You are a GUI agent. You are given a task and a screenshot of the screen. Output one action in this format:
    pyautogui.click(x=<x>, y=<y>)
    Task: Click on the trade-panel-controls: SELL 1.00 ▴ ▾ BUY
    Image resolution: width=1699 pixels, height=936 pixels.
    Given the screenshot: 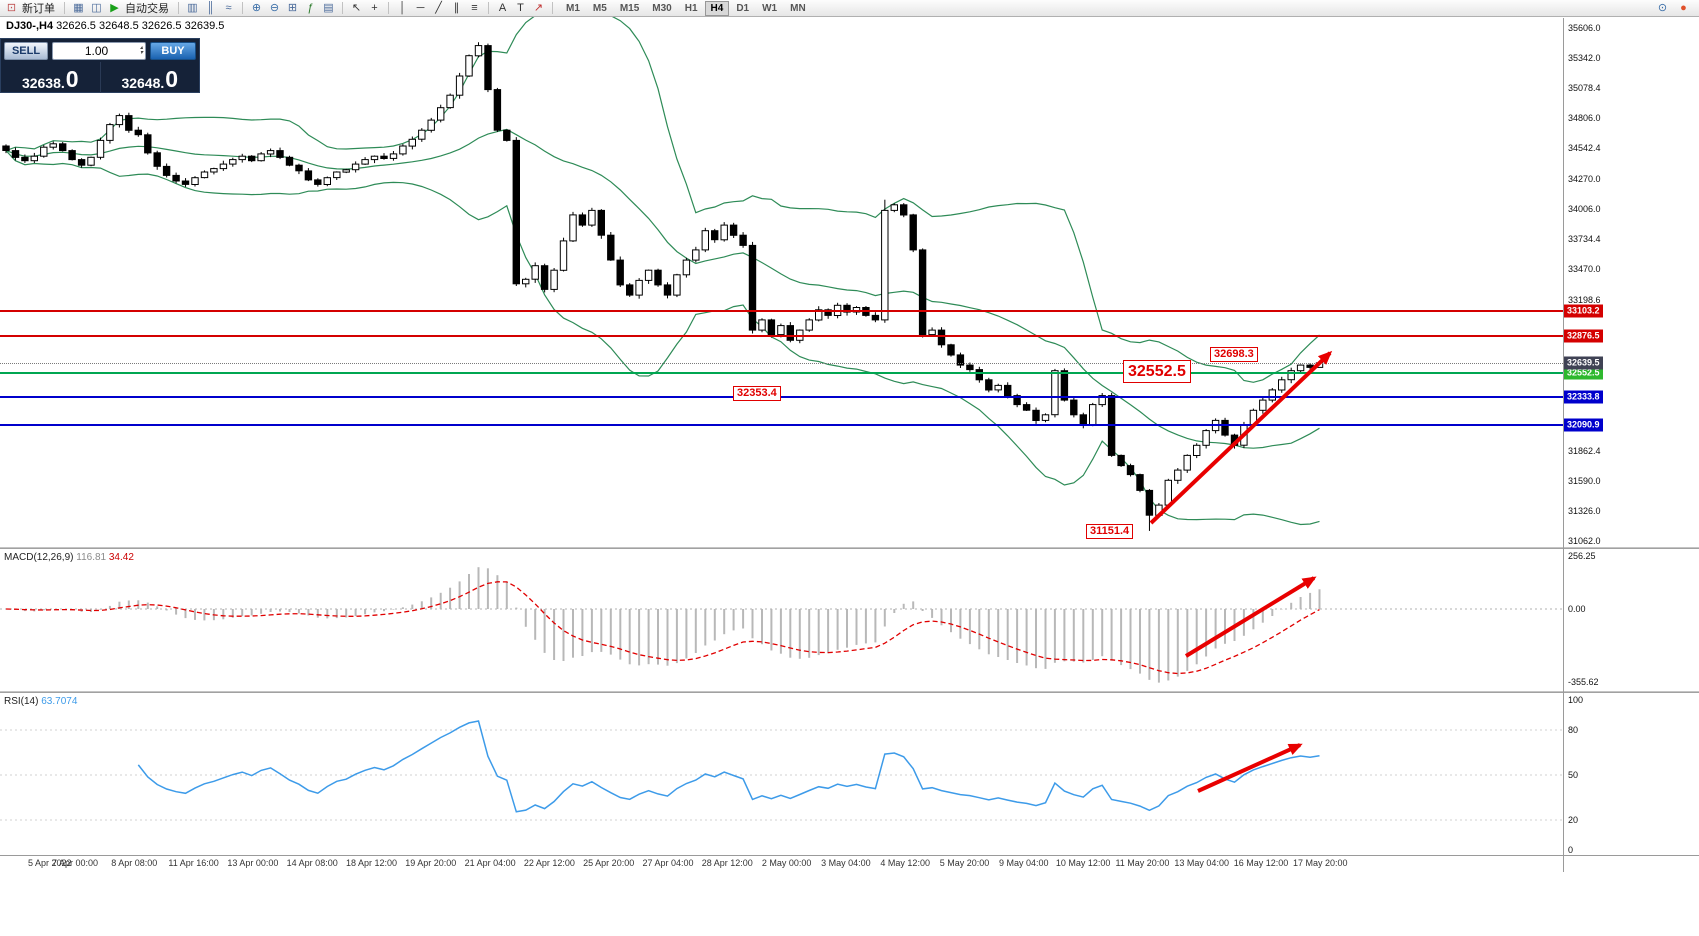 What is the action you would take?
    pyautogui.click(x=100, y=50)
    